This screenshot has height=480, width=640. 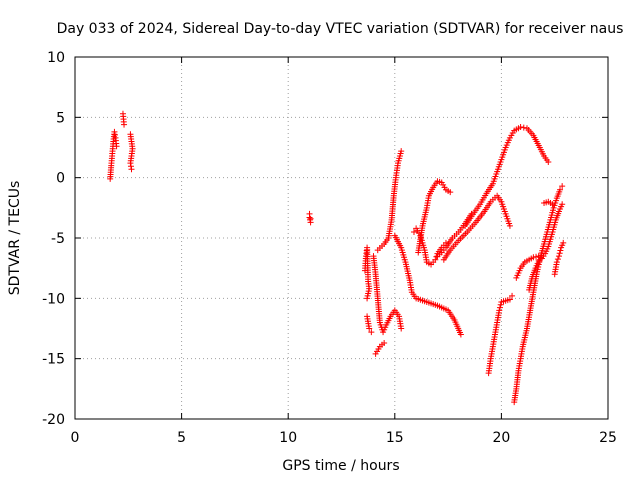 What do you see at coordinates (60, 179) in the screenshot?
I see `y-tick-label: 0` at bounding box center [60, 179].